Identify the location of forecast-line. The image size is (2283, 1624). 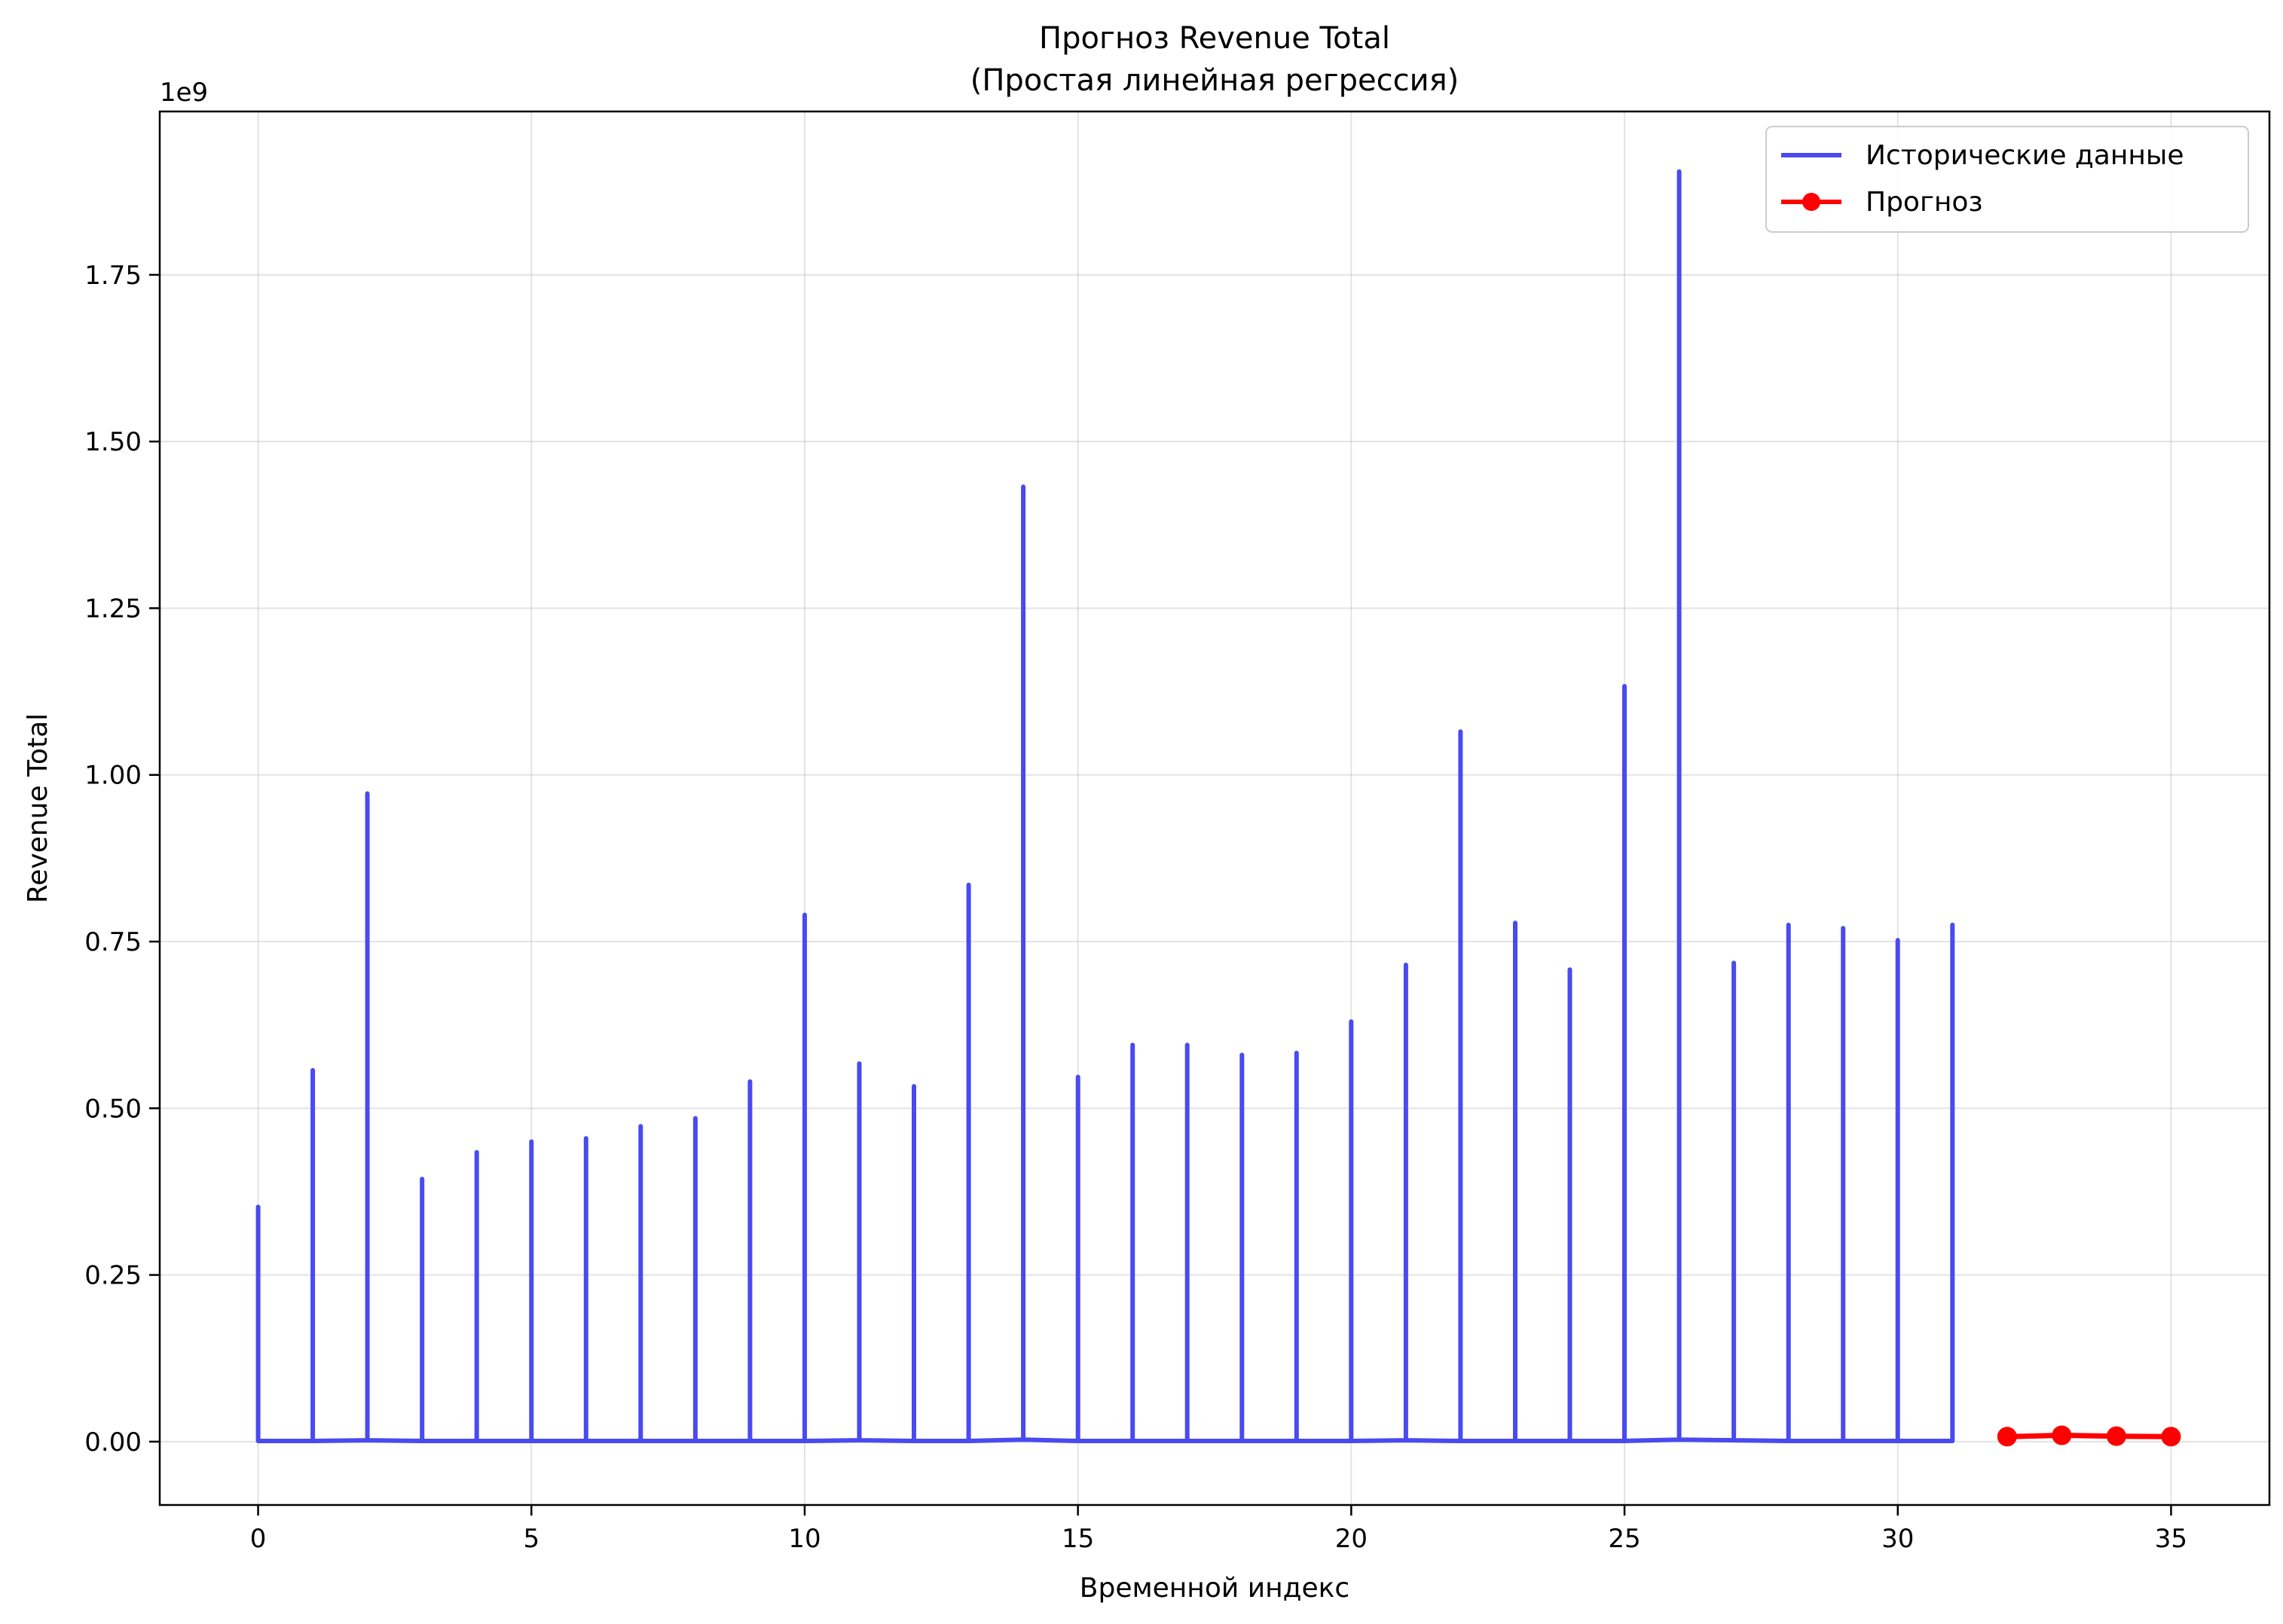
(2088, 1436).